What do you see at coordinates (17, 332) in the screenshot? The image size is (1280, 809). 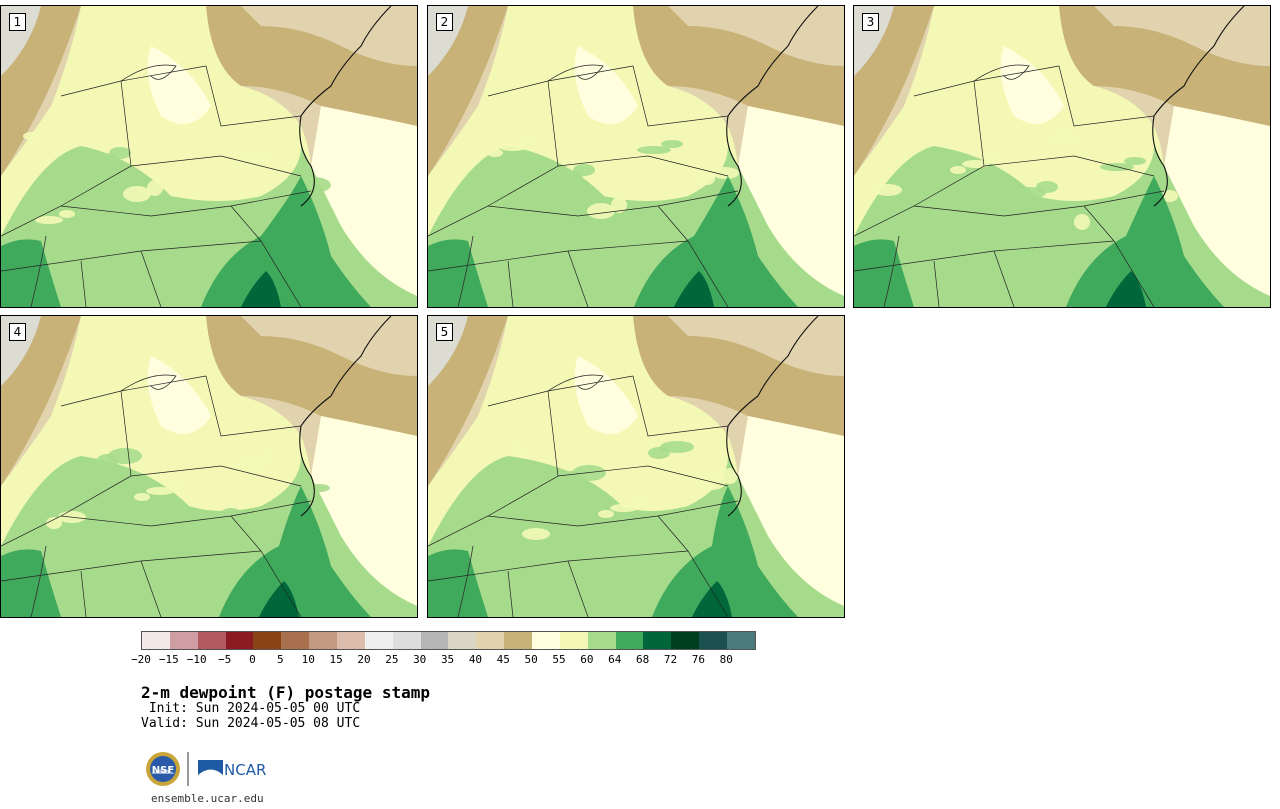 I see `panel-label-4: 4` at bounding box center [17, 332].